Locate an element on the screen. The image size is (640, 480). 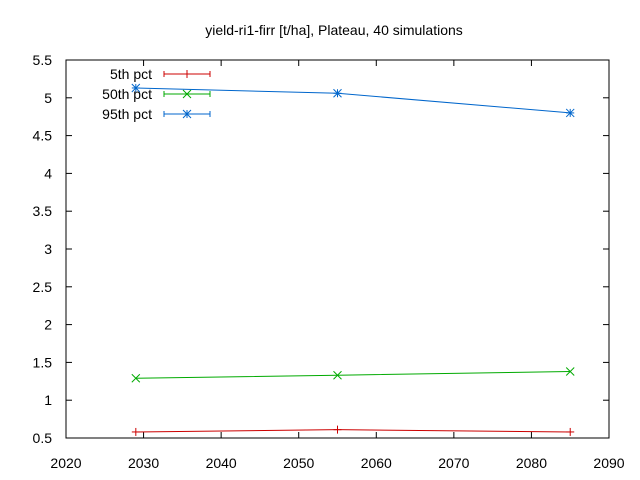
legend-label-5th-pct: 5th pct is located at coordinates (131, 74).